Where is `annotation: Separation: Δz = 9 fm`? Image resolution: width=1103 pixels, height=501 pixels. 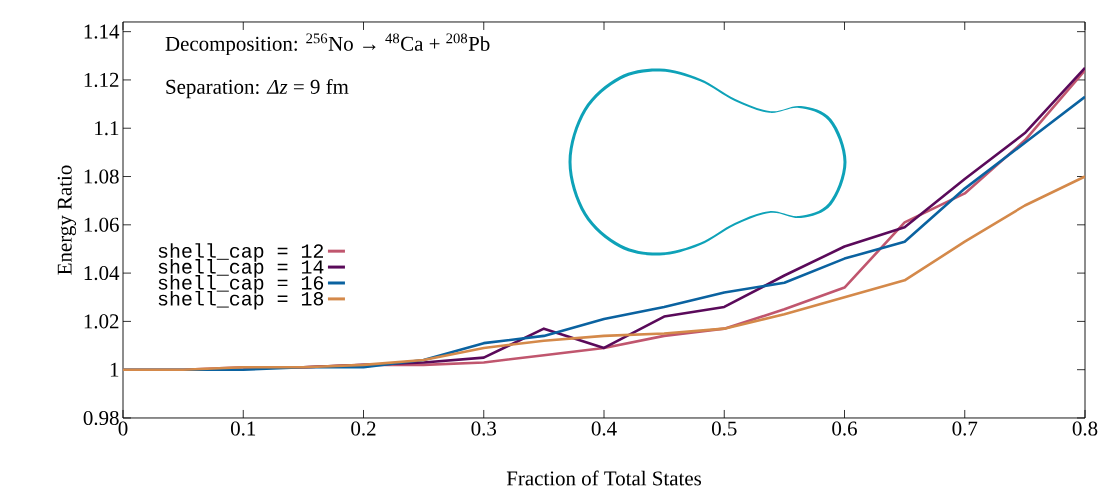
annotation: Separation: Δz = 9 fm is located at coordinates (257, 88).